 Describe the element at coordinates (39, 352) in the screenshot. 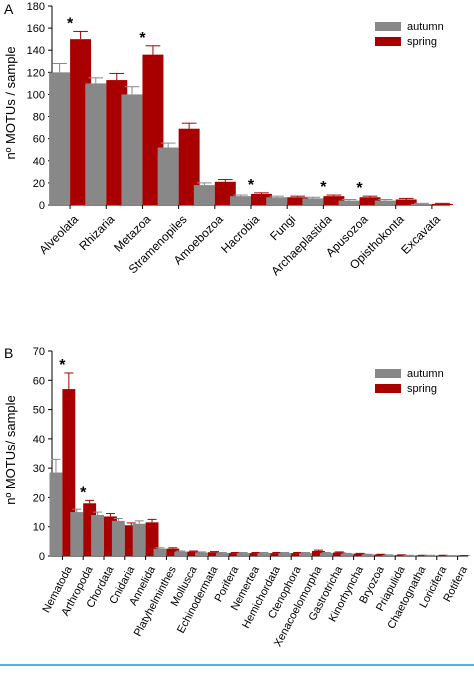

I see `y-tick-label: 70` at that location.